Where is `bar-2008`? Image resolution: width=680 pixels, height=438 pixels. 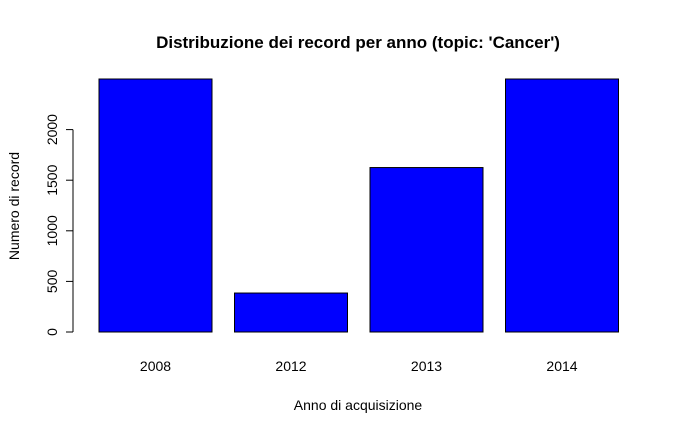
bar-2008 is located at coordinates (155, 205).